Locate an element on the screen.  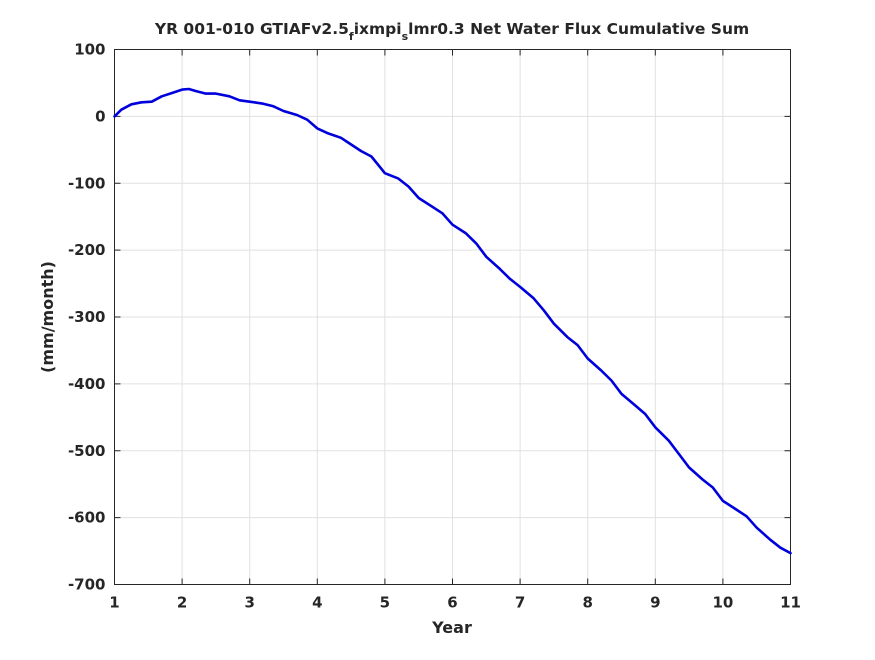
y-tick-label: -500 is located at coordinates (87, 451).